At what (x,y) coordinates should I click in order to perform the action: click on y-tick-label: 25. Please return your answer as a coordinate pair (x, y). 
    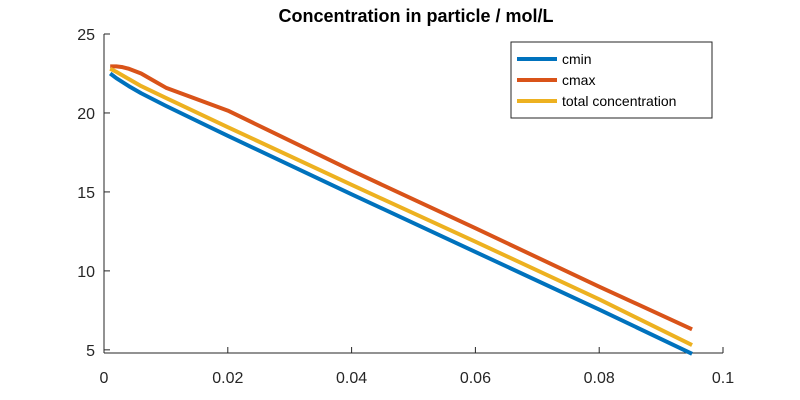
    Looking at the image, I should click on (86, 35).